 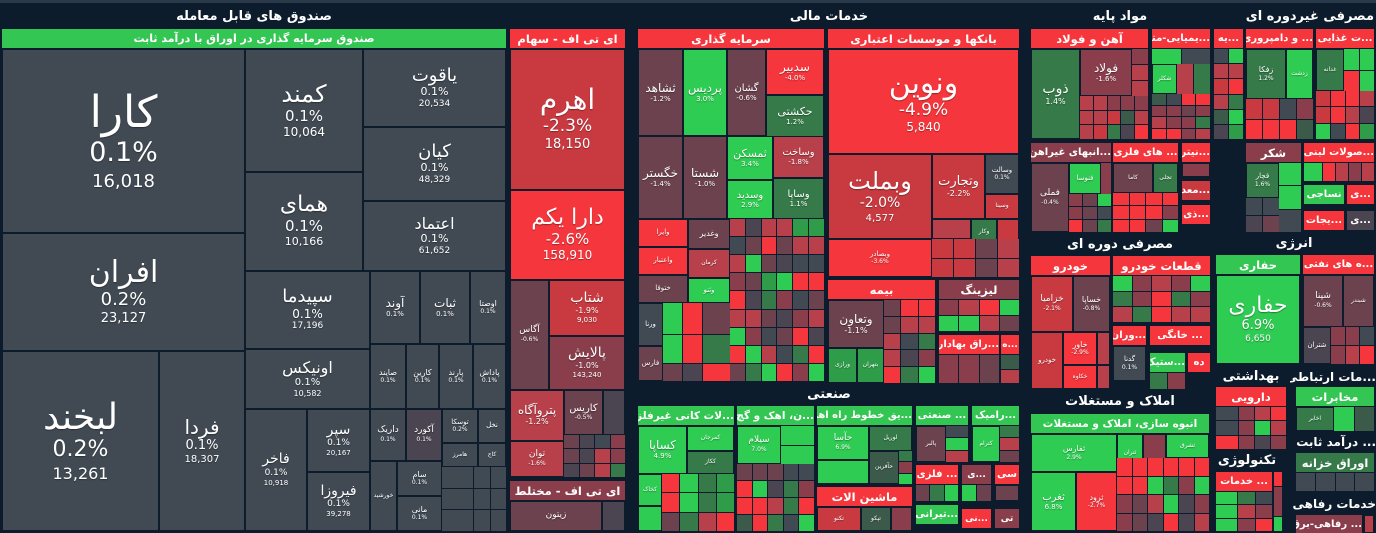 I want to click on tile-silam: سیلام 7.0%, so click(x=759, y=445).